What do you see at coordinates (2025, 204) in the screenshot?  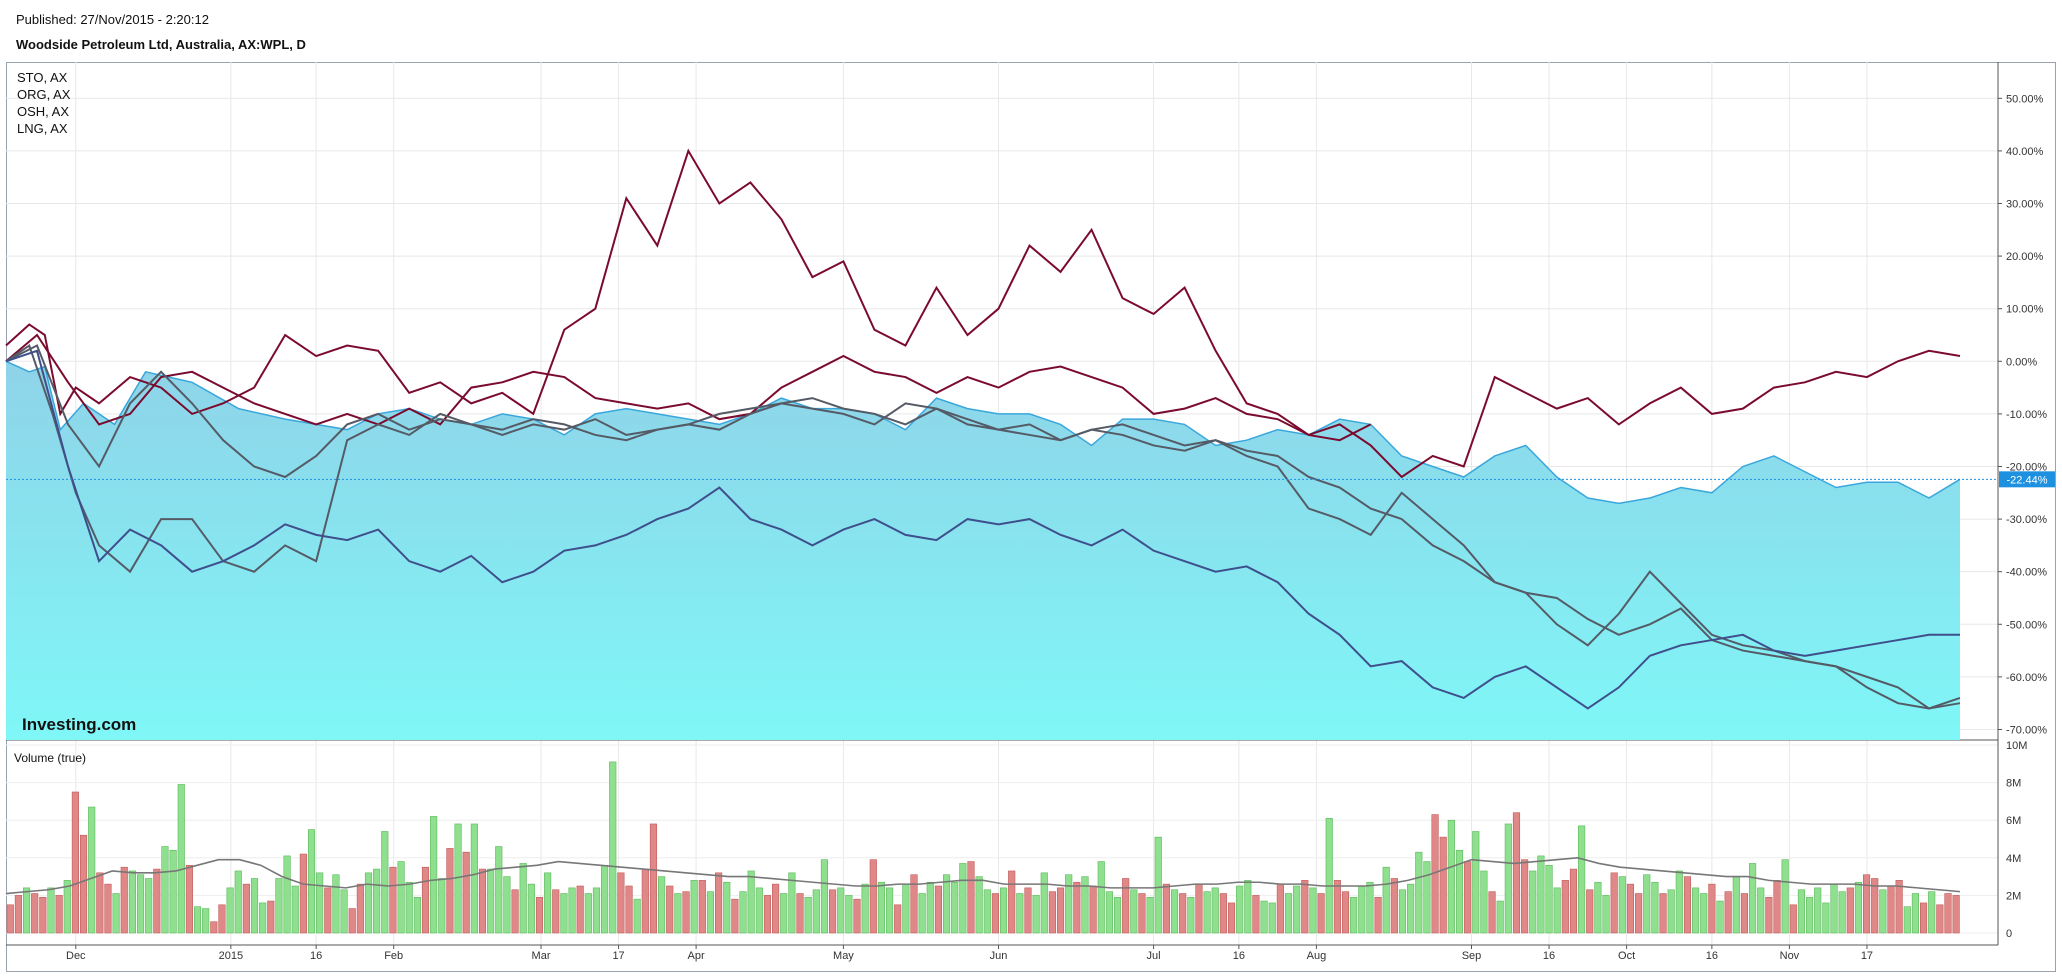 I see `y-tick-label: 30.00%` at bounding box center [2025, 204].